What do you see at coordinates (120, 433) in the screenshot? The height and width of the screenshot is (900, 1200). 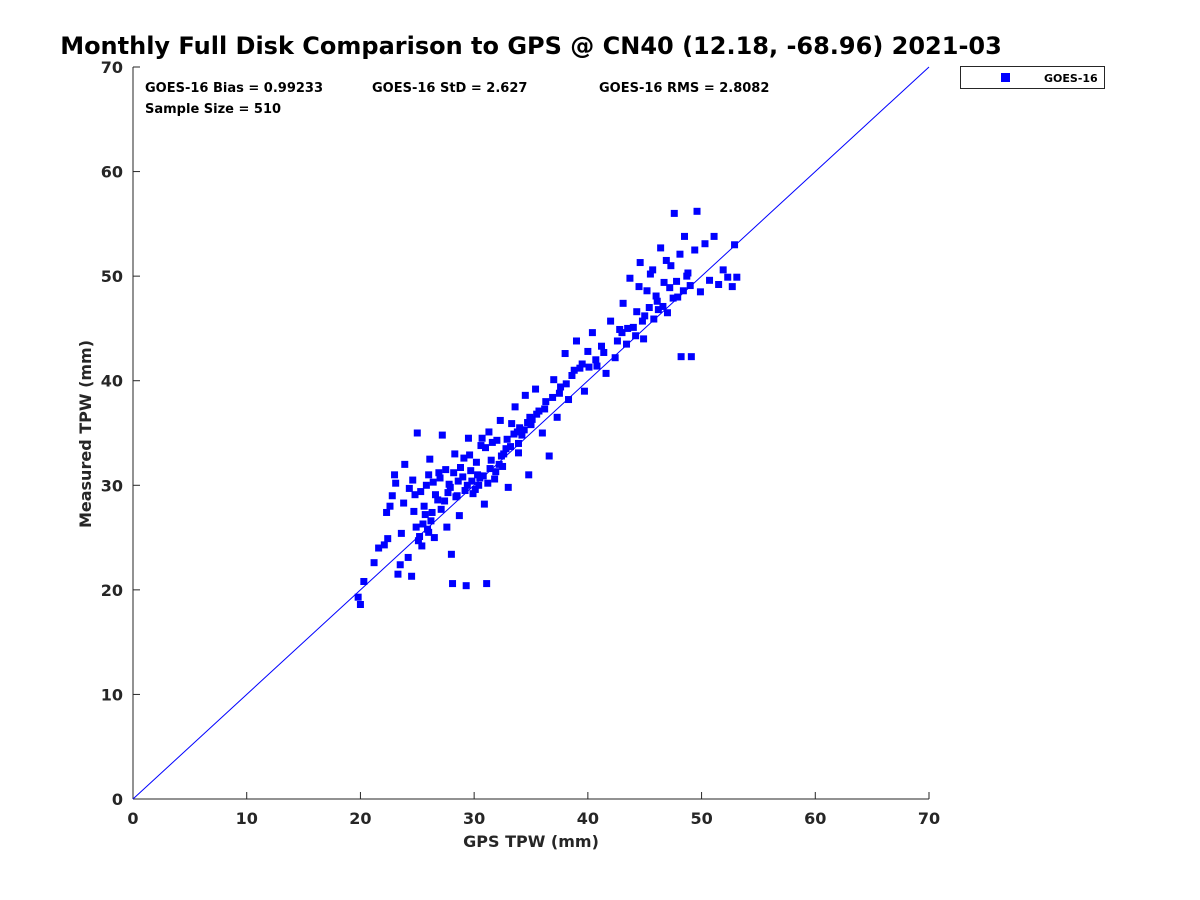 I see `y-axis-ticks: 0 10 20 30 40 50 60 70` at bounding box center [120, 433].